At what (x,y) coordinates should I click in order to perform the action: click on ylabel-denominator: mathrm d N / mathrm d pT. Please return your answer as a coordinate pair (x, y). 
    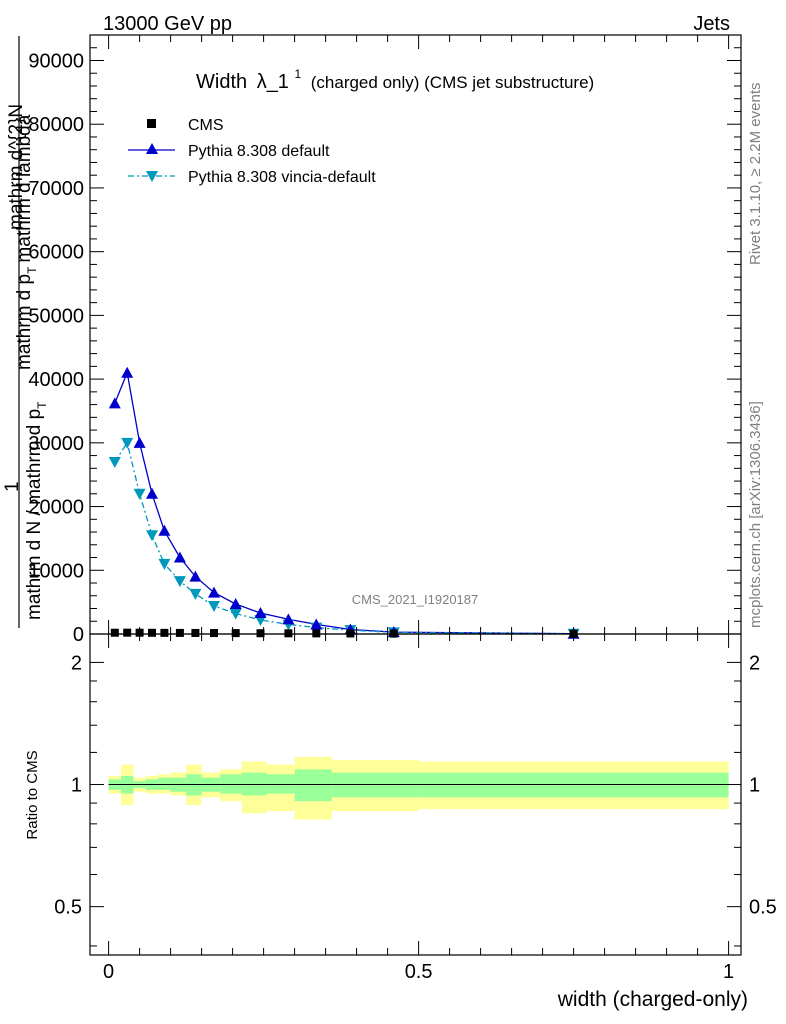
    Looking at the image, I should click on (36, 510).